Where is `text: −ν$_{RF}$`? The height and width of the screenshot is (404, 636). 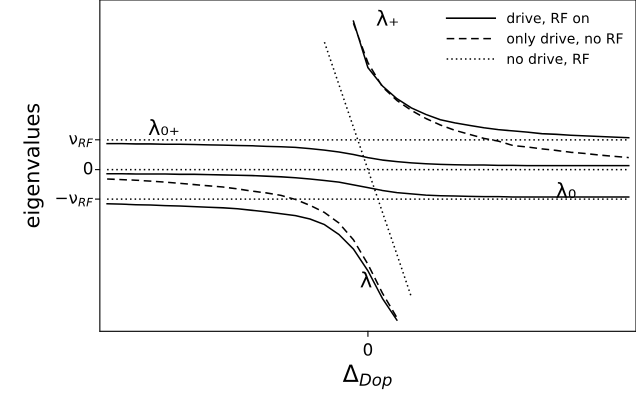
text: −ν$_{RF}$ is located at coordinates (74, 200).